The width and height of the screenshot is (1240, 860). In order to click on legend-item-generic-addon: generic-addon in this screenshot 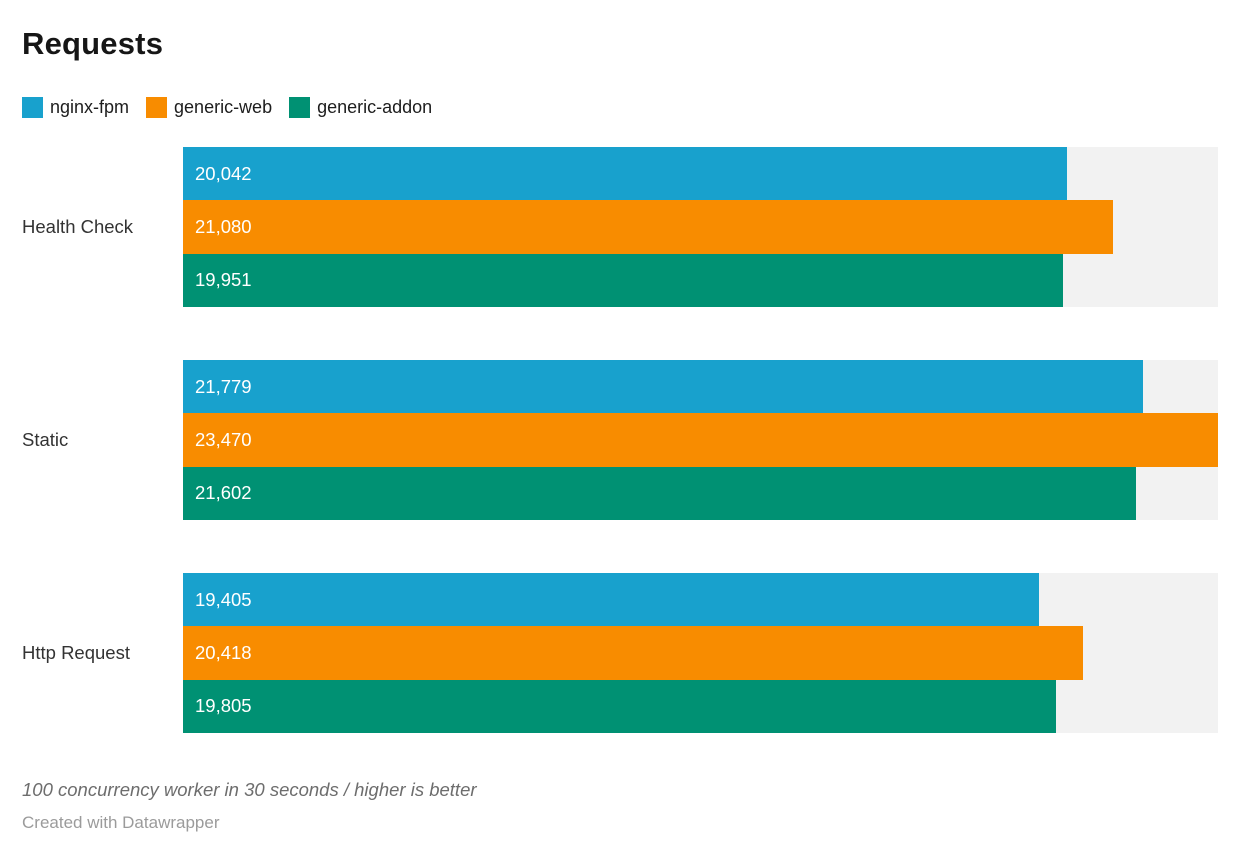, I will do `click(360, 107)`.